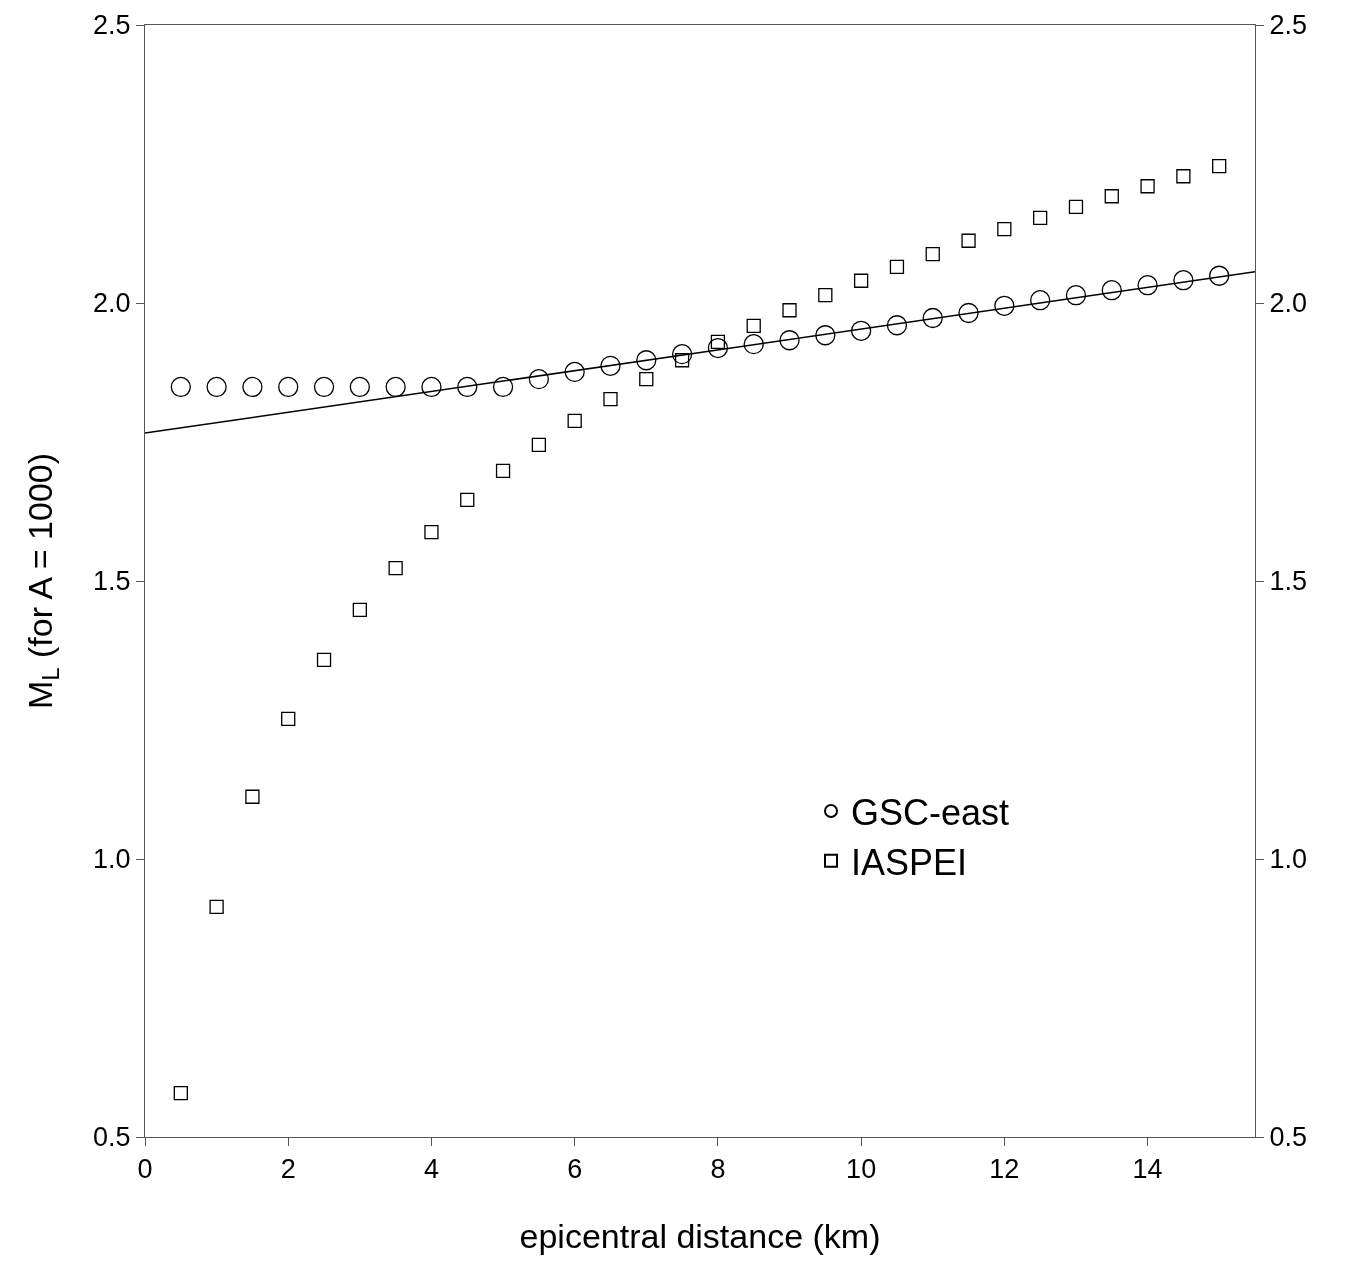 This screenshot has width=1355, height=1280. I want to click on legend-label: GSC-east, so click(930, 813).